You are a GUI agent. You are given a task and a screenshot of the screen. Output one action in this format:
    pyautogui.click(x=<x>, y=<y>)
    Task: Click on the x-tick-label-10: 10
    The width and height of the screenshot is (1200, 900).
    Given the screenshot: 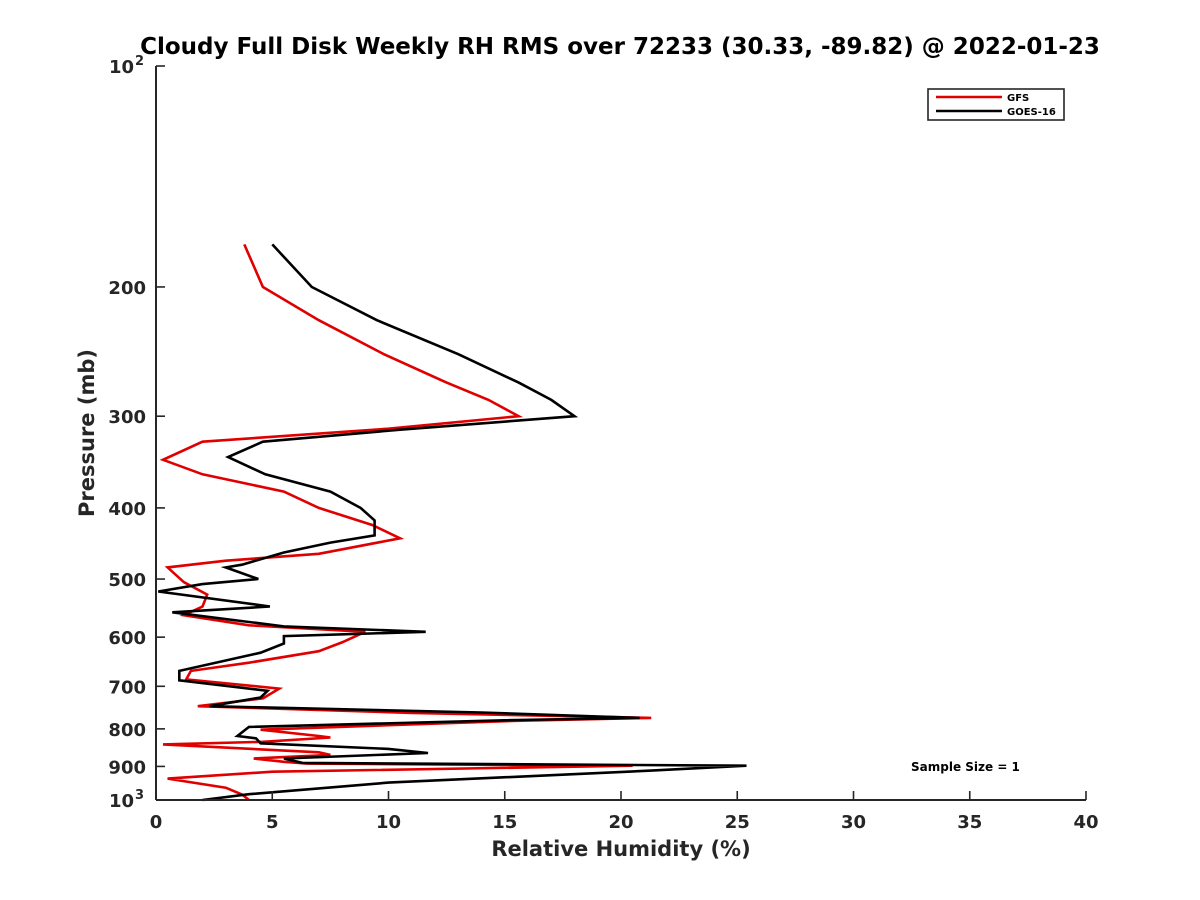 What is the action you would take?
    pyautogui.click(x=388, y=822)
    